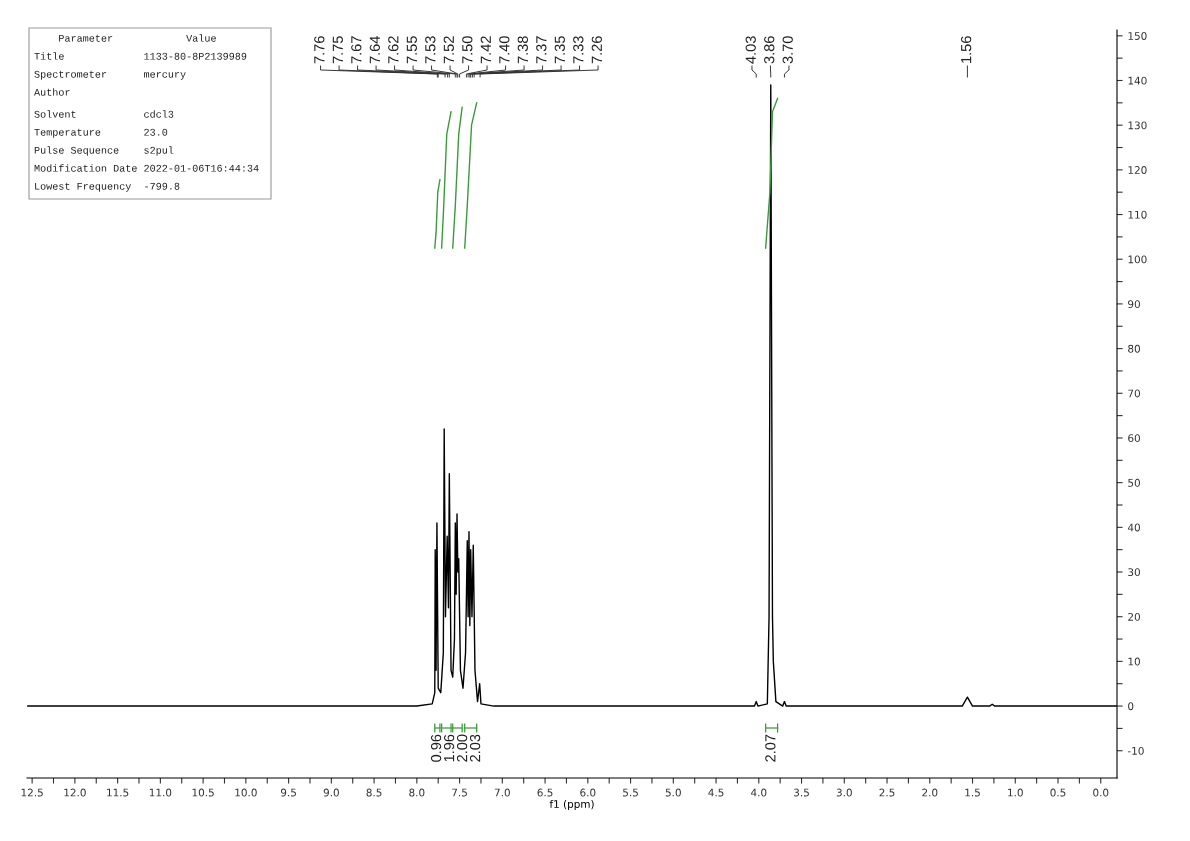 This screenshot has height=841, width=1190. What do you see at coordinates (588, 792) in the screenshot?
I see `x-tick-label: 6.0` at bounding box center [588, 792].